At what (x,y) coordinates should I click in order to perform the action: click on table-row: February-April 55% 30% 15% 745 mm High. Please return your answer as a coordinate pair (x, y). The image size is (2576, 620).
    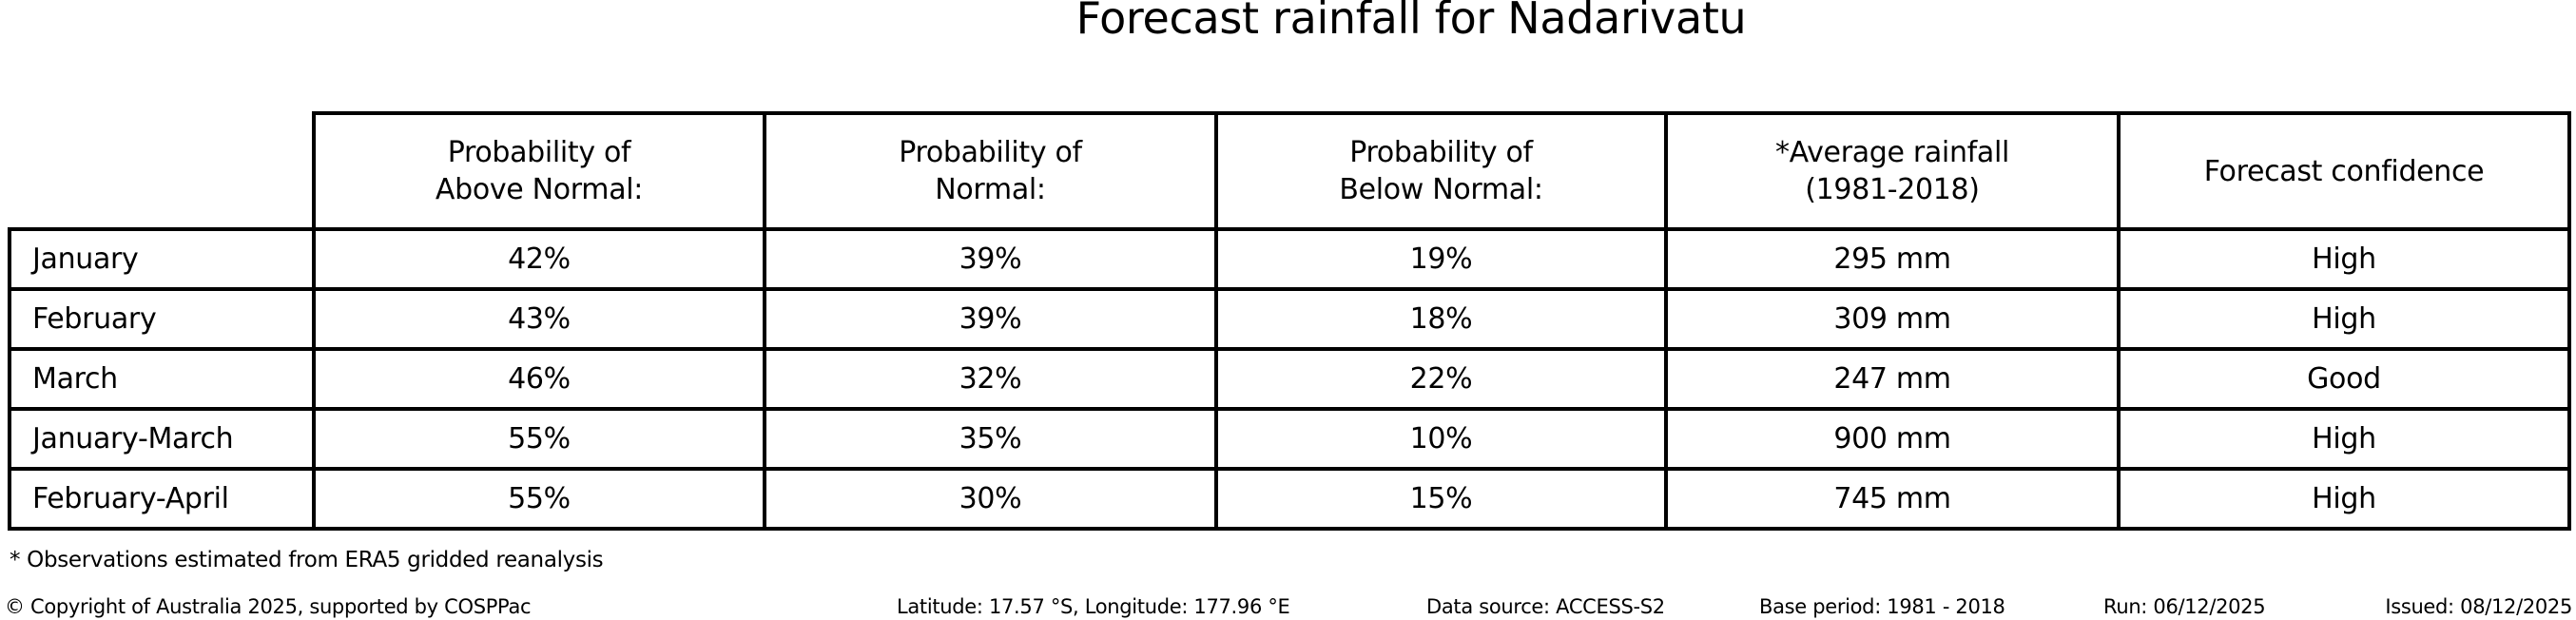
    Looking at the image, I should click on (1289, 499).